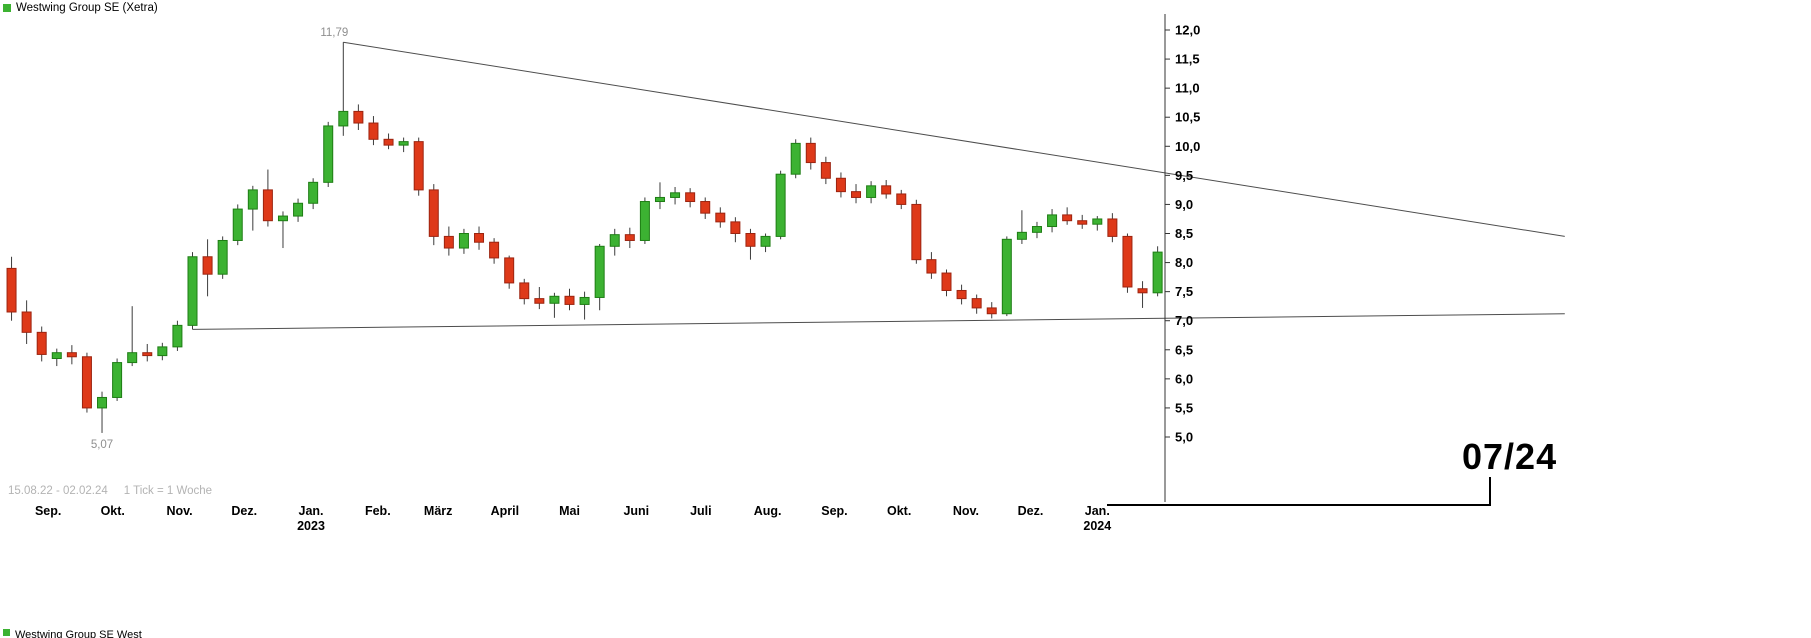 The image size is (1811, 638). What do you see at coordinates (1184, 291) in the screenshot?
I see `y-axis-label: 7,5` at bounding box center [1184, 291].